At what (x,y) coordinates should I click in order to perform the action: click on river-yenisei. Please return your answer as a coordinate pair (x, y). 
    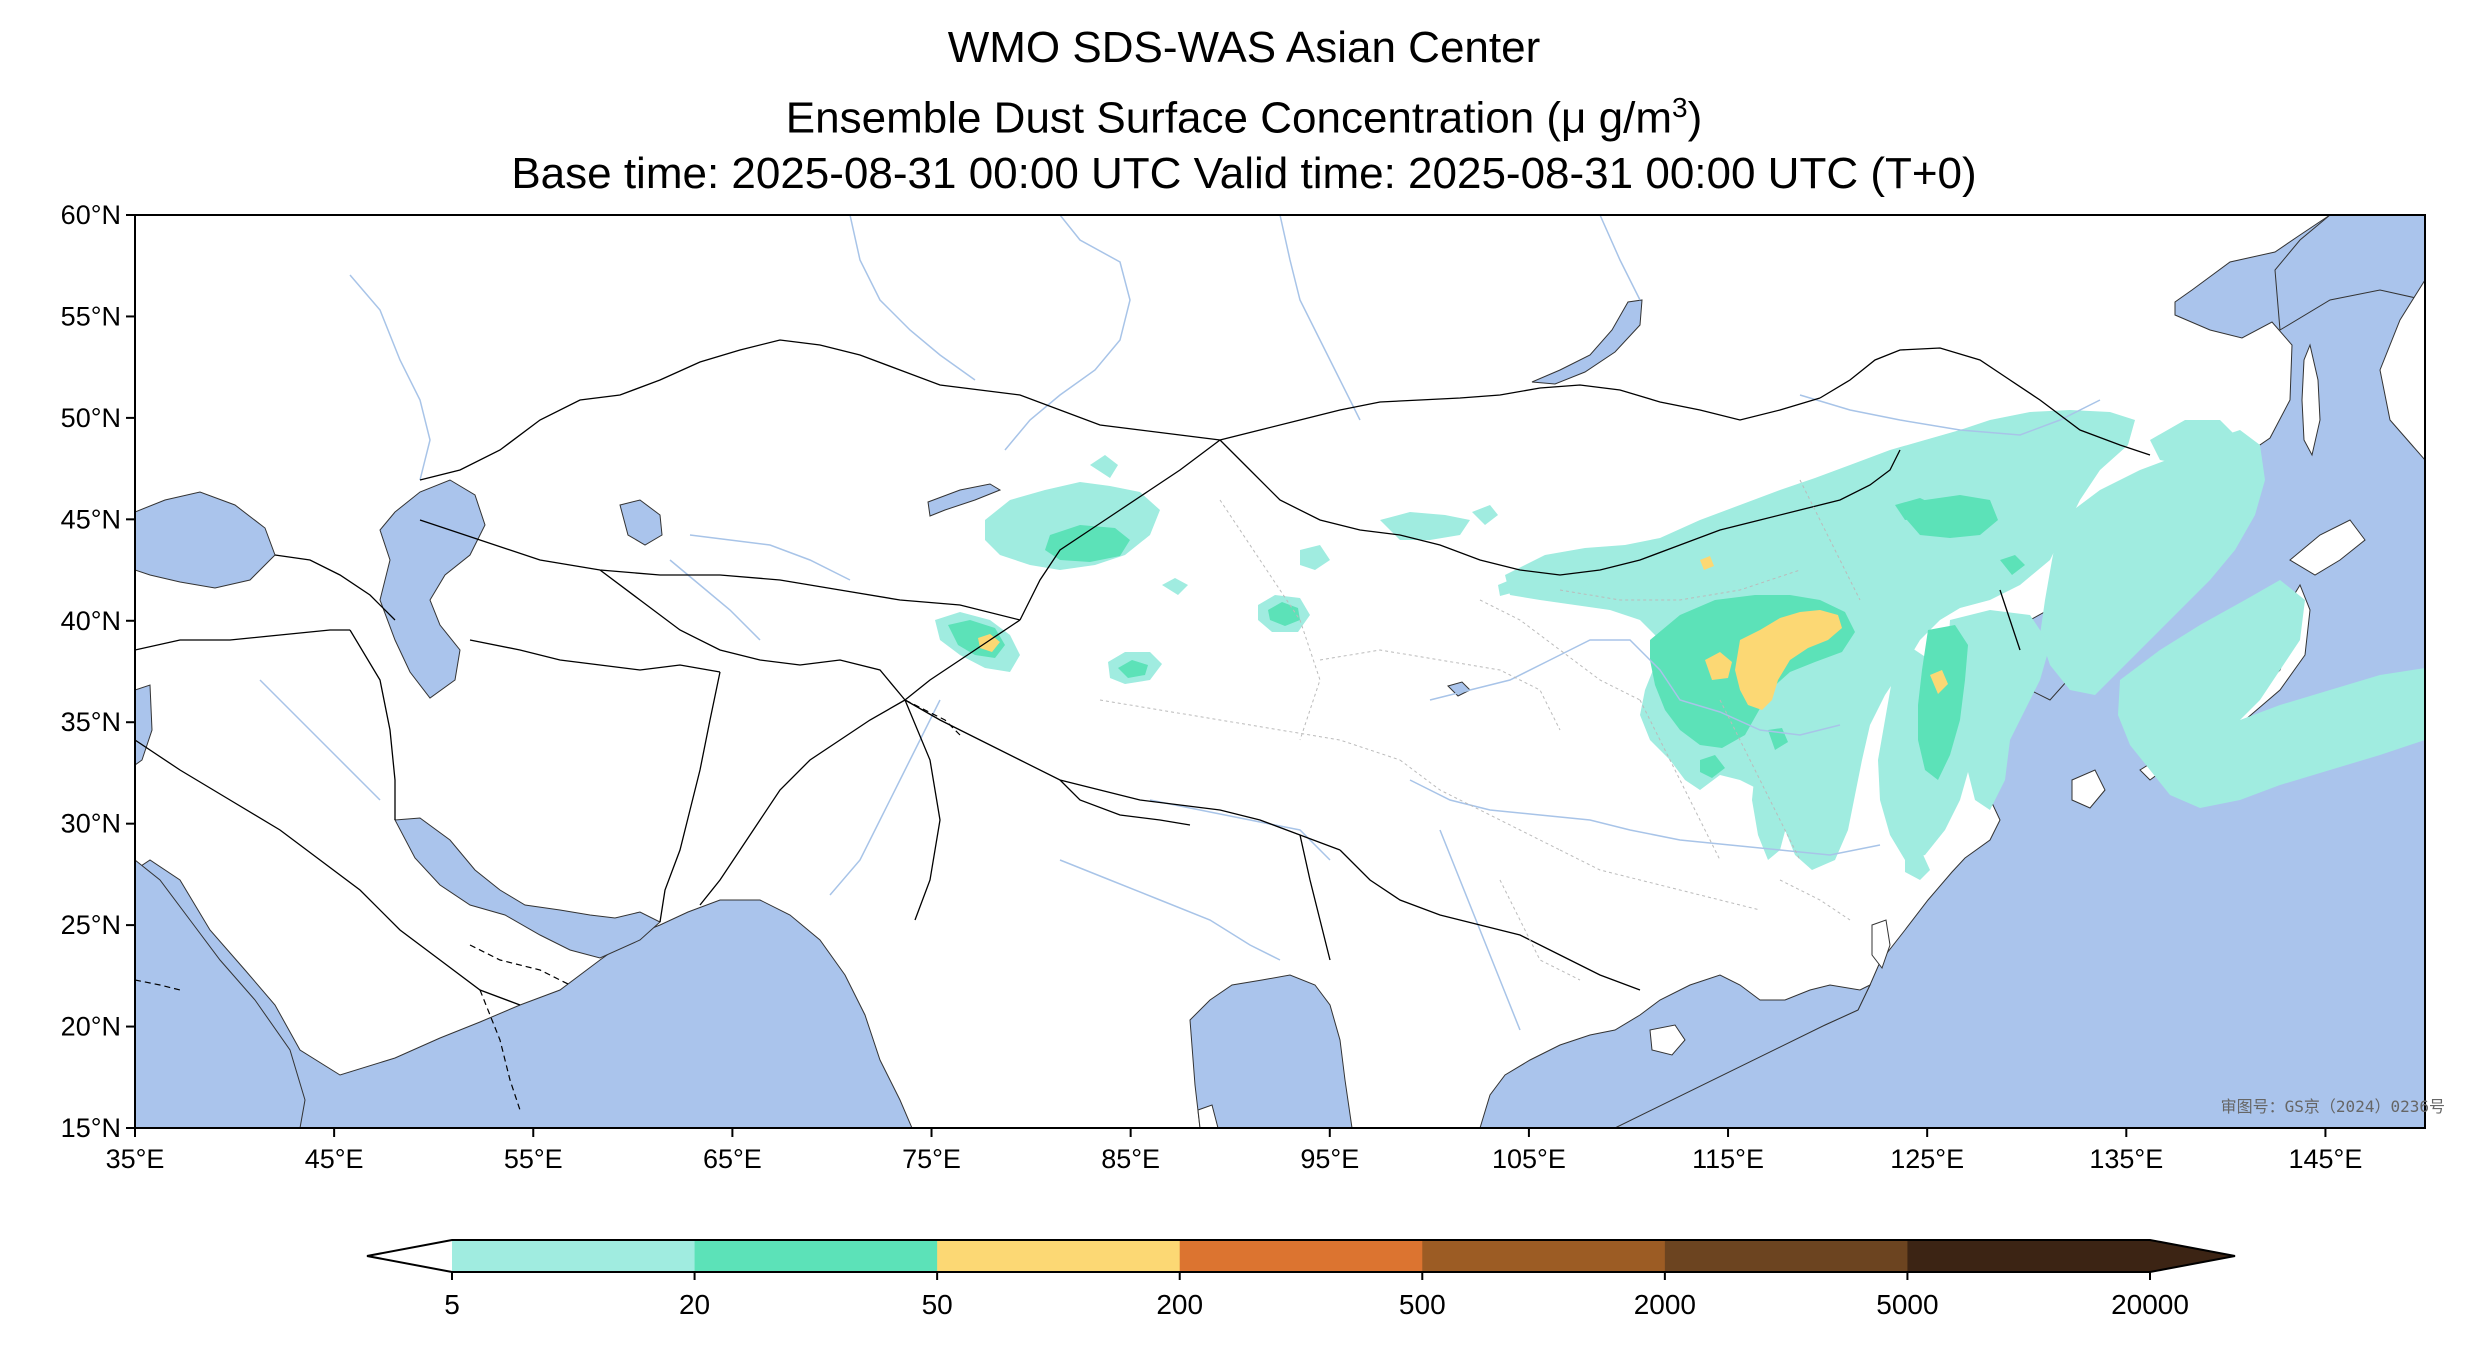
    Looking at the image, I should click on (1320, 318).